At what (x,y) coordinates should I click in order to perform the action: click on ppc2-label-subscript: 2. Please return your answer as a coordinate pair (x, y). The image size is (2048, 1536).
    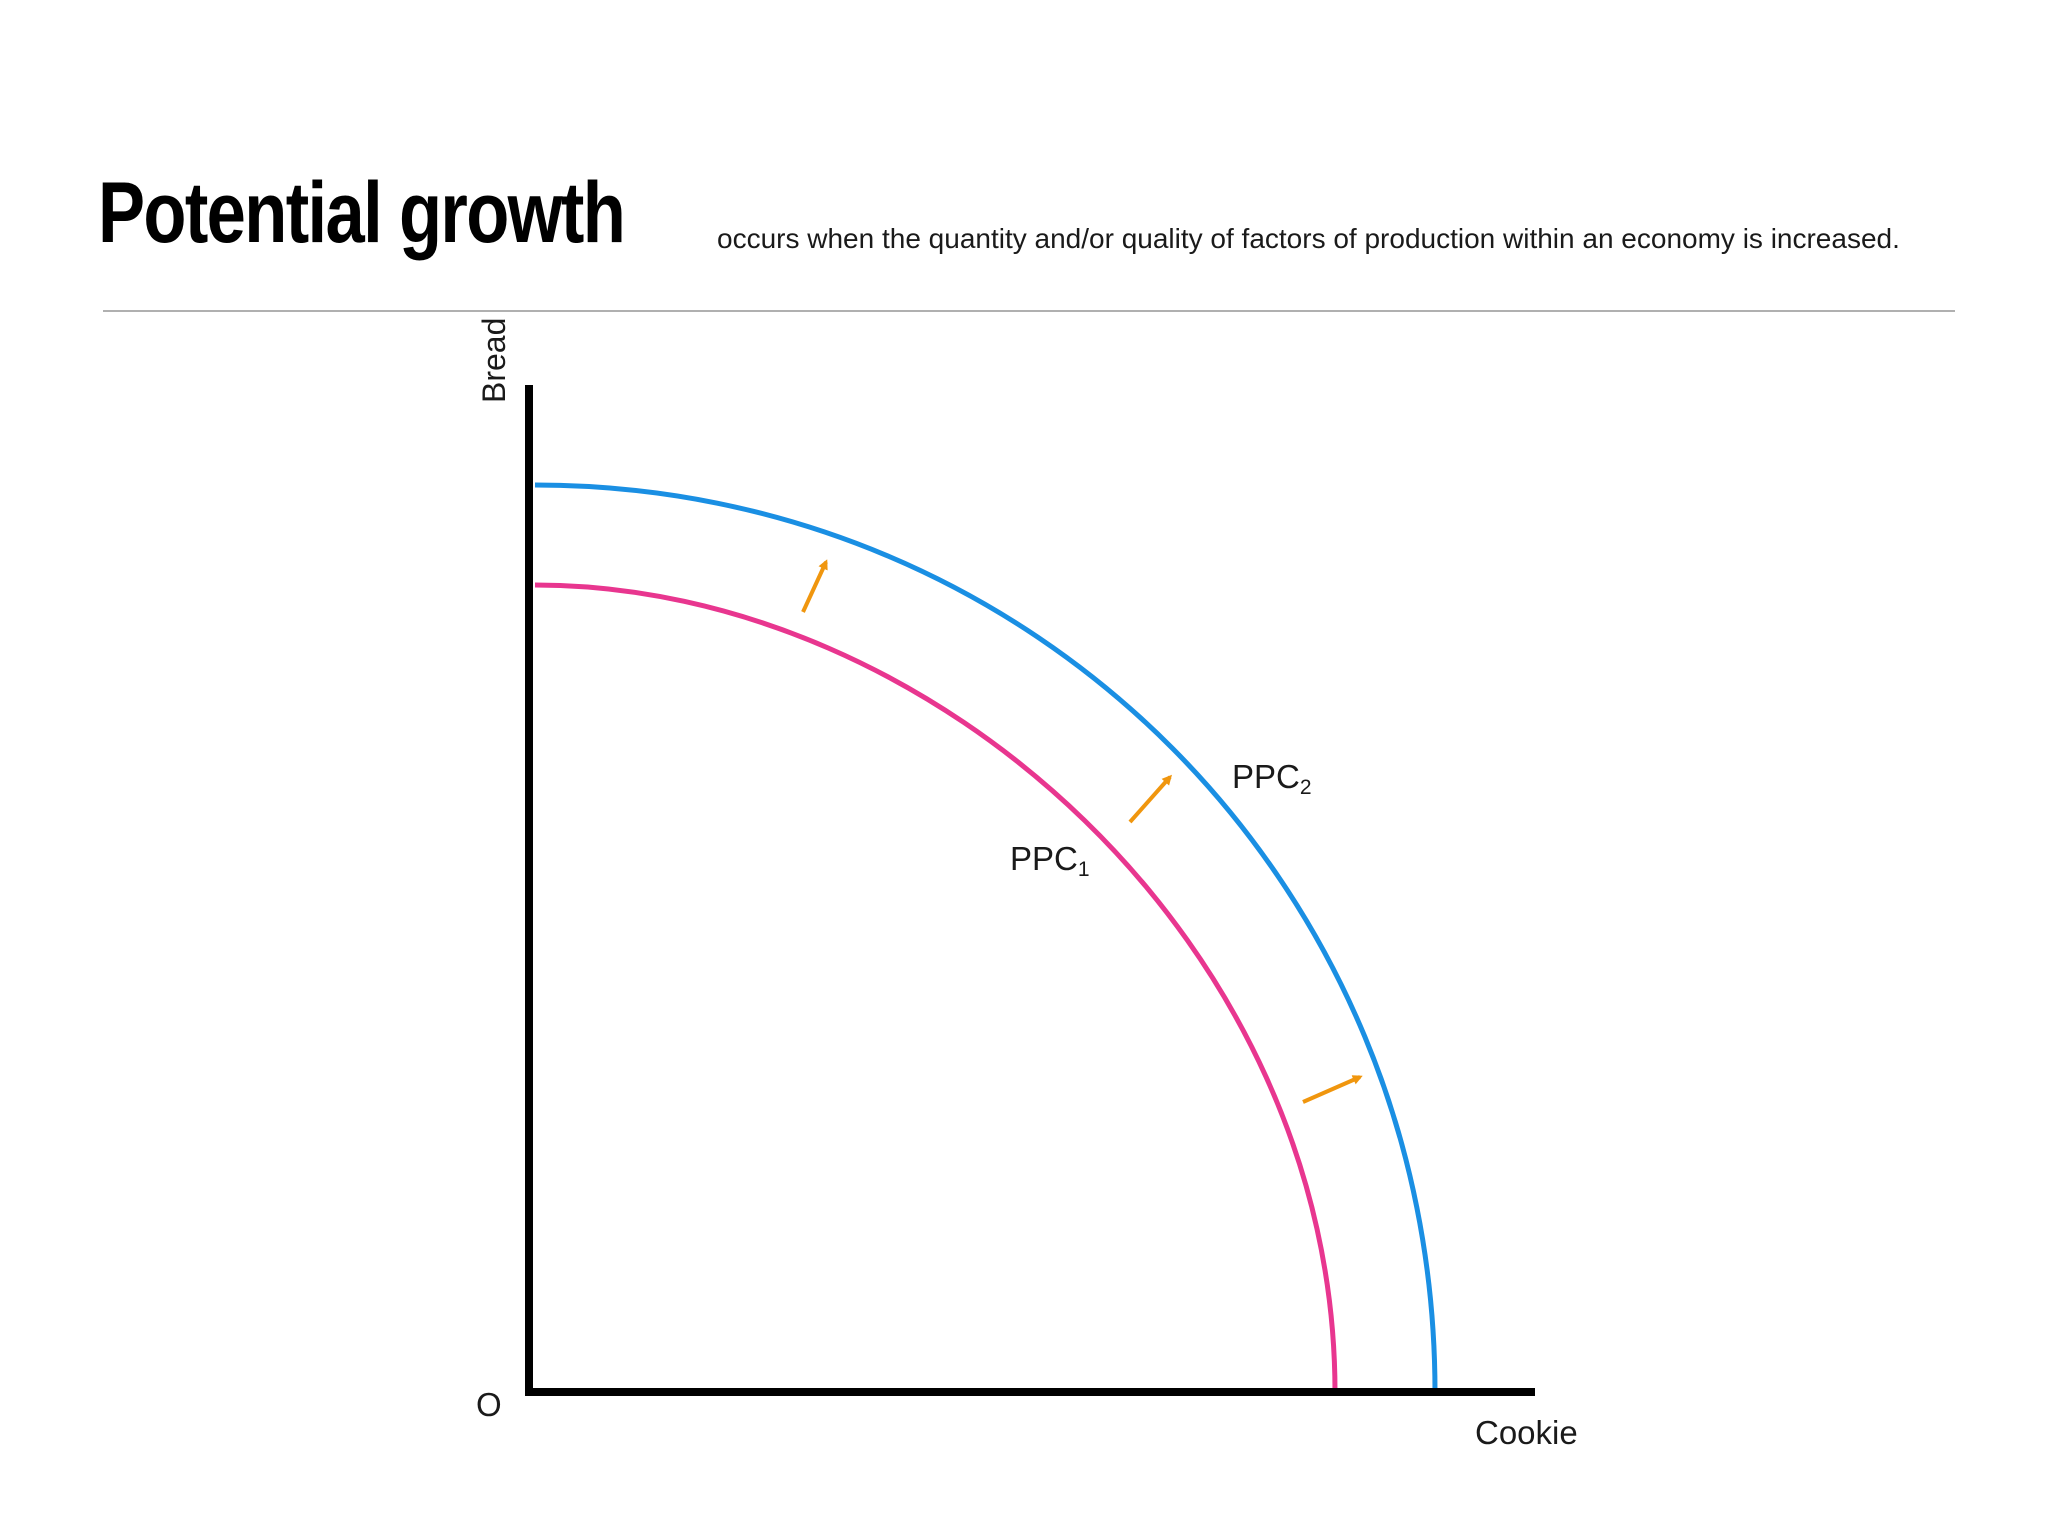
    Looking at the image, I should click on (1306, 787).